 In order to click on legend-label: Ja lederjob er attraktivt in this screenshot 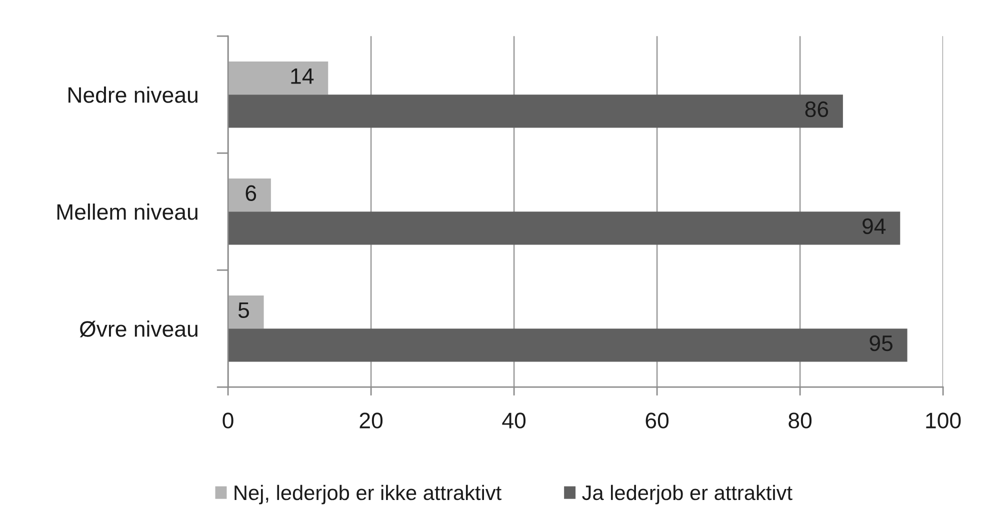, I will do `click(687, 494)`.